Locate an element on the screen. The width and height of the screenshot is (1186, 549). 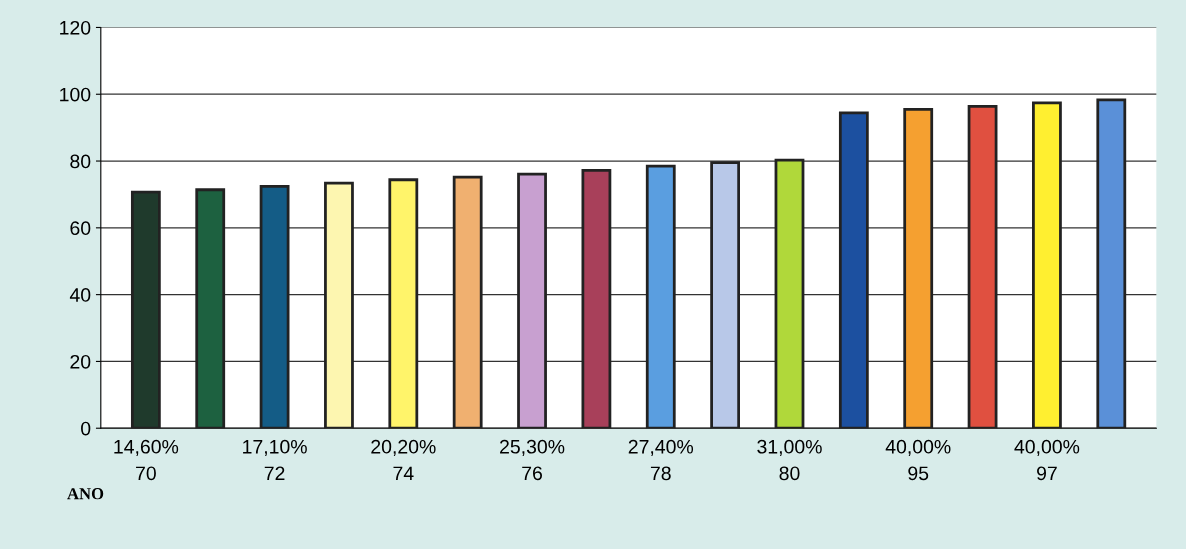
y-tick-label: 80 is located at coordinates (80, 161).